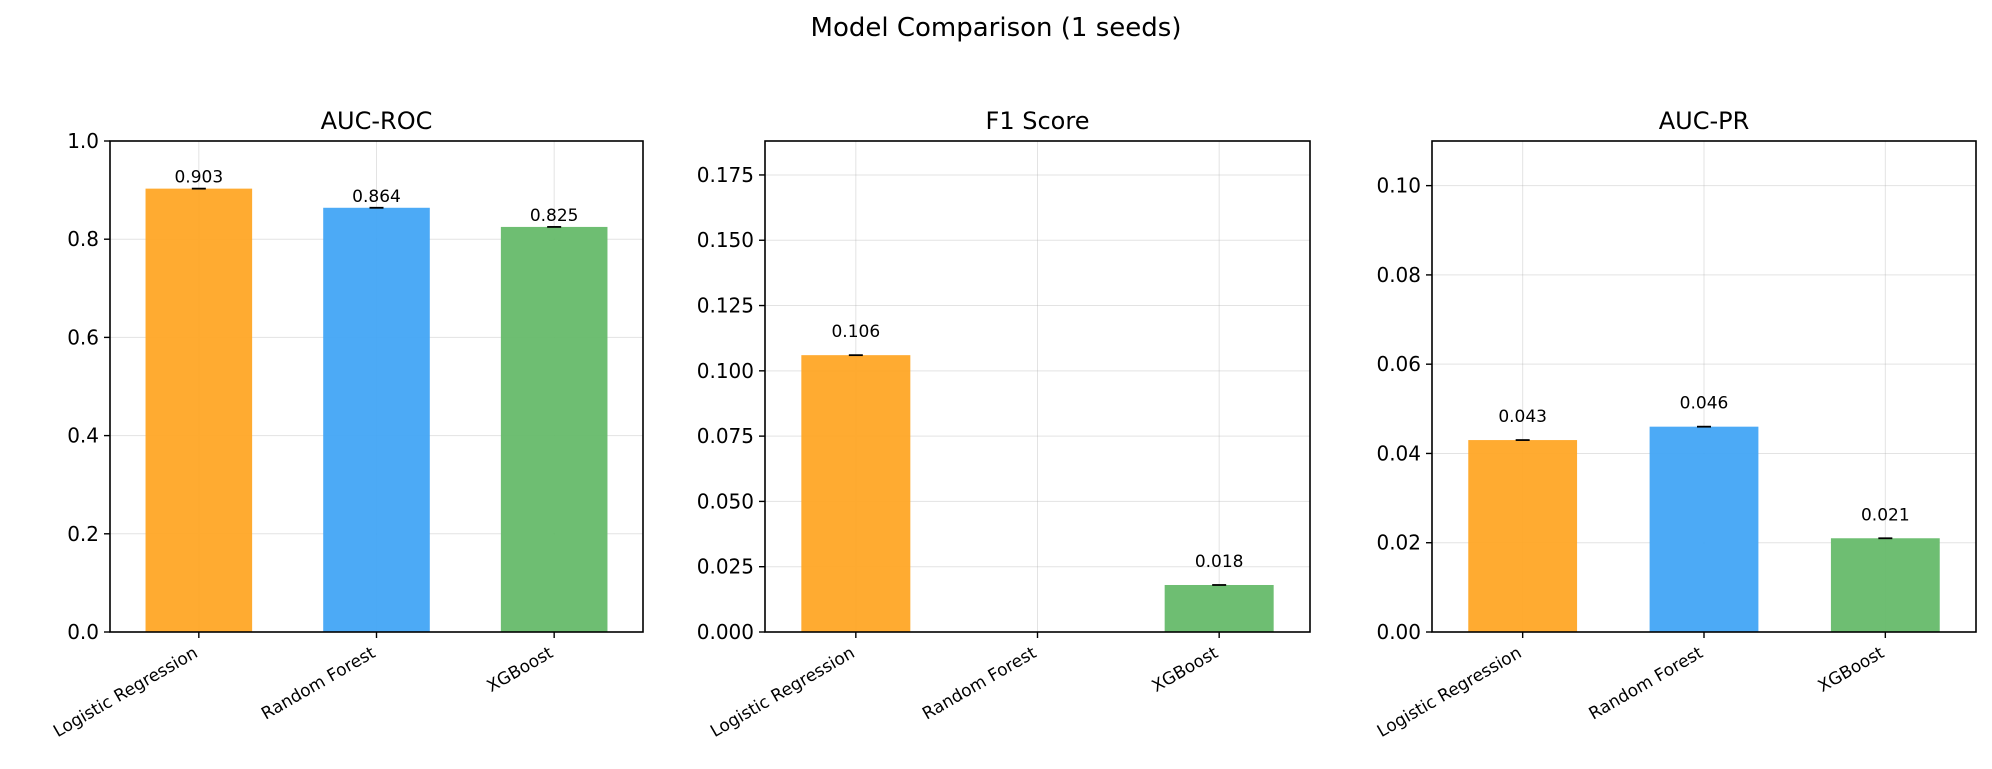 The width and height of the screenshot is (1992, 769). Describe the element at coordinates (1398, 632) in the screenshot. I see `y-tick-label: 0.00` at that location.